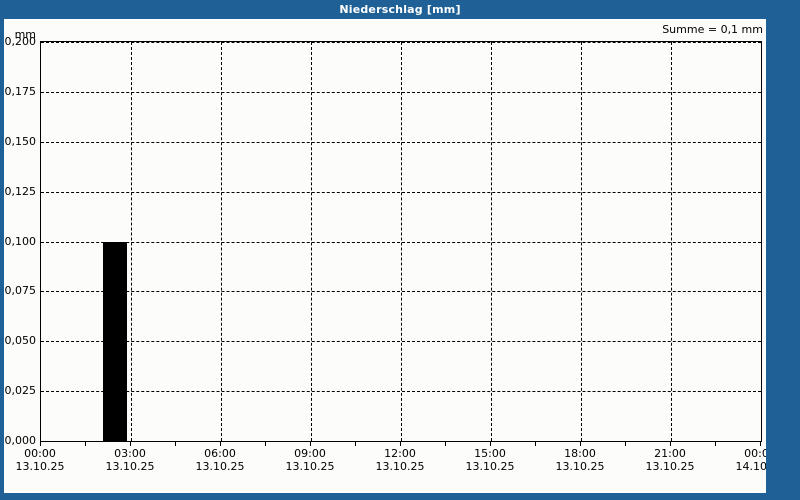 The image size is (800, 500). Describe the element at coordinates (20, 440) in the screenshot. I see `y-axis-tick-label: 0,000` at that location.